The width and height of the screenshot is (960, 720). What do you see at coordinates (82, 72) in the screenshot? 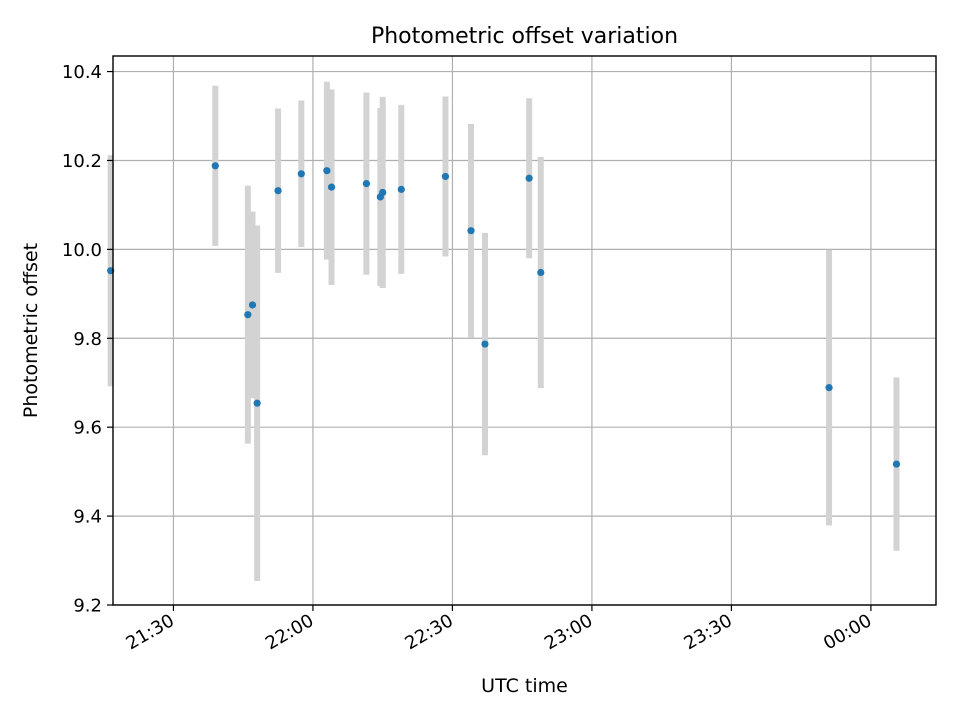
I see `y-tick-label: 10.4` at bounding box center [82, 72].